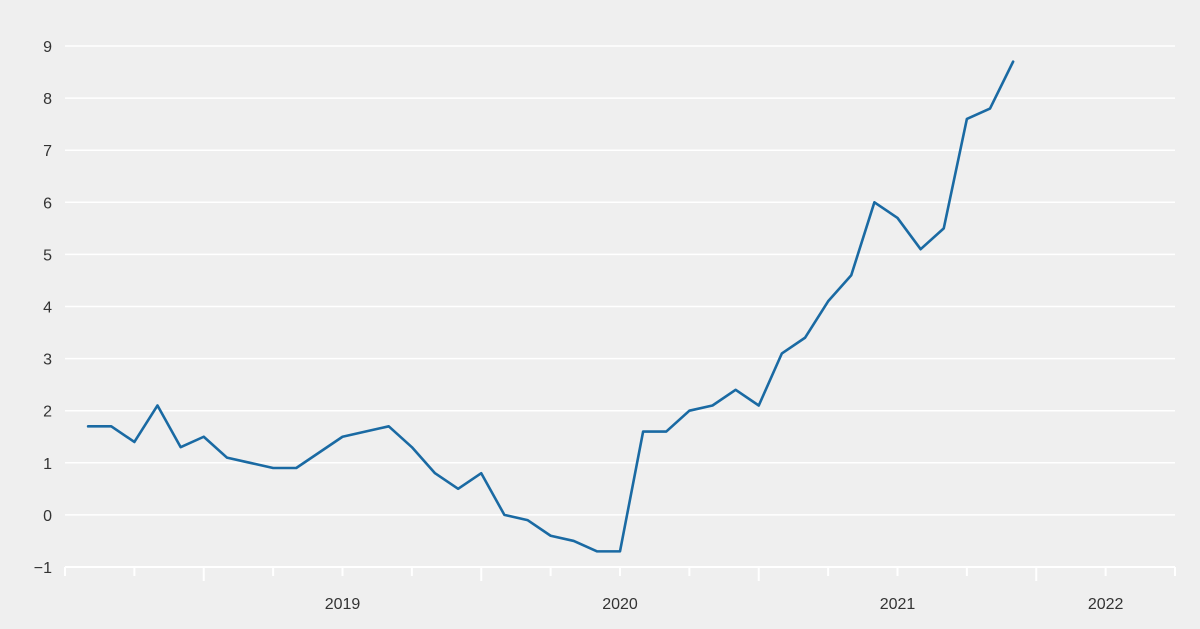 The height and width of the screenshot is (629, 1200). I want to click on x-year-label: 2022, so click(1106, 604).